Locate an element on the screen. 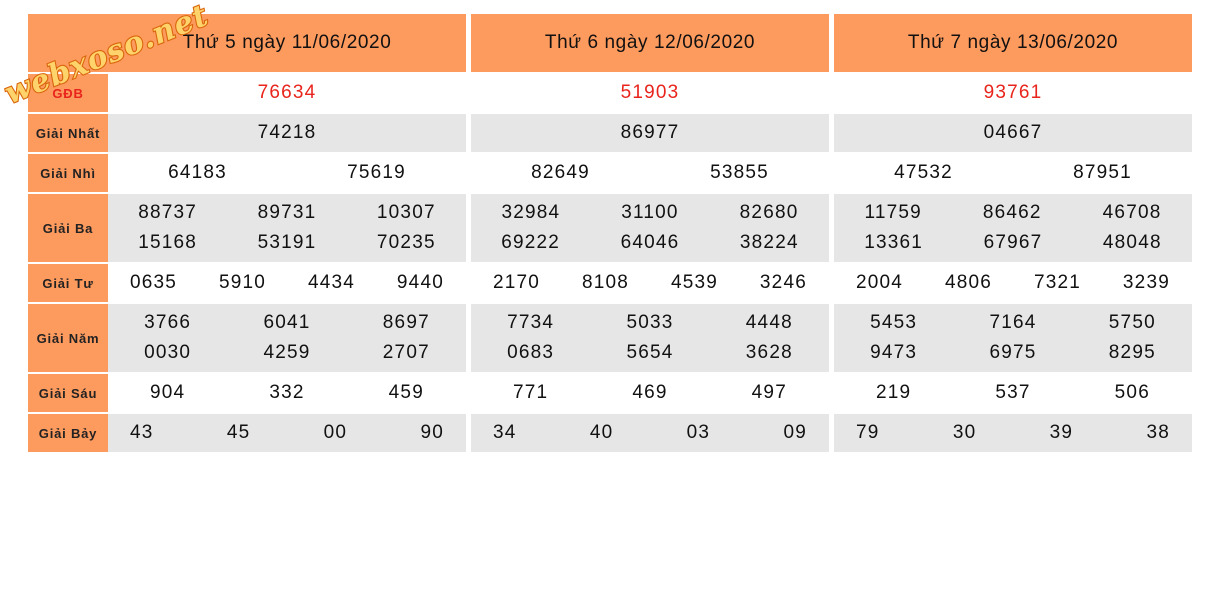  tu-number: 4539 is located at coordinates (694, 282).